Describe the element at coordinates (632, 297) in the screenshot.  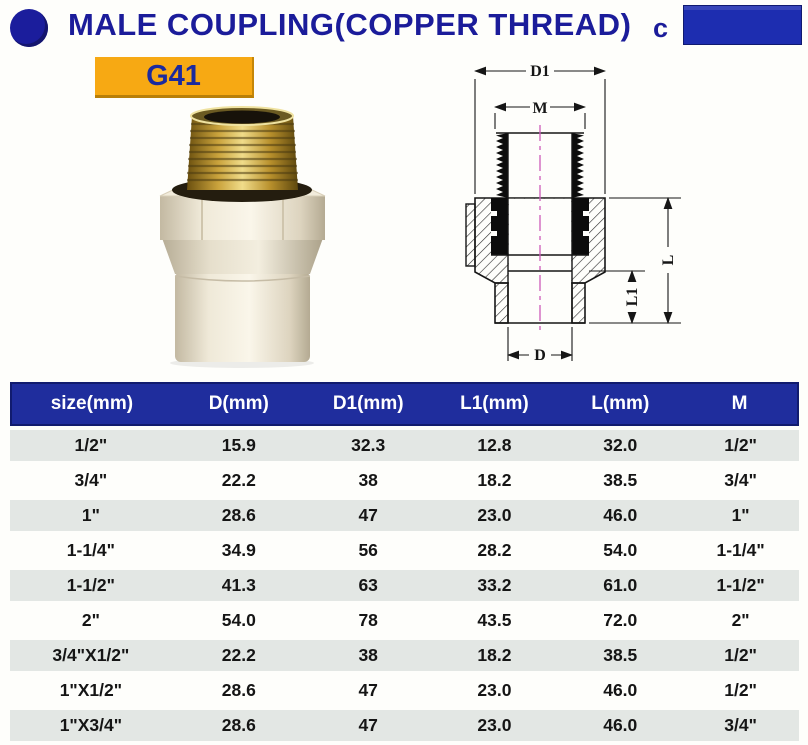
I see `dim-label-l1: L1` at that location.